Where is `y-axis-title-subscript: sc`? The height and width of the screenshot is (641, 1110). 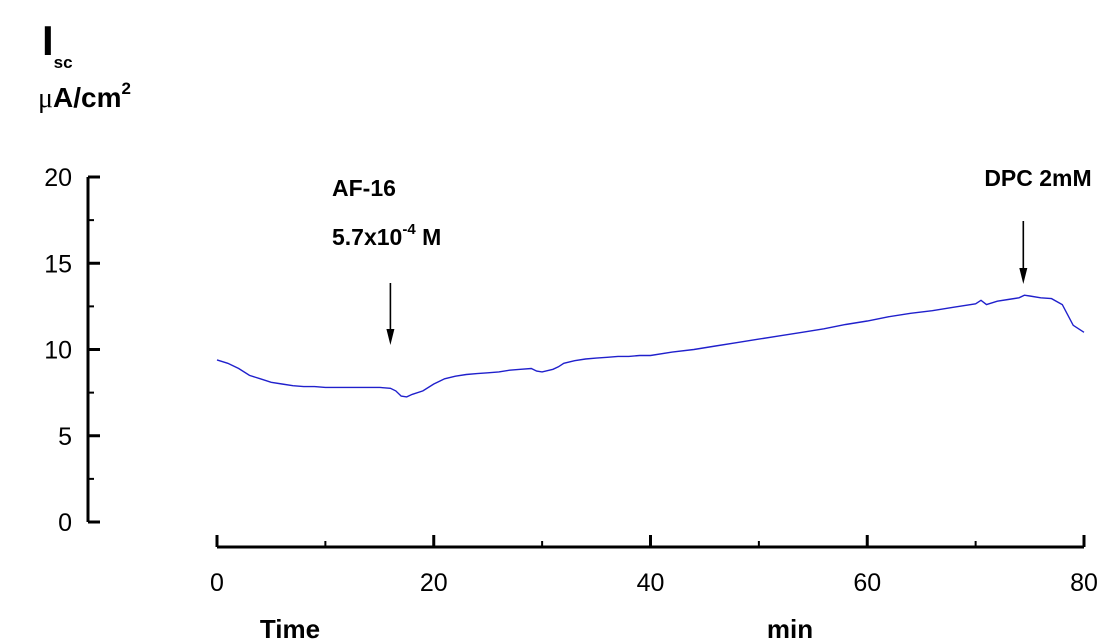
y-axis-title-subscript: sc is located at coordinates (63, 62).